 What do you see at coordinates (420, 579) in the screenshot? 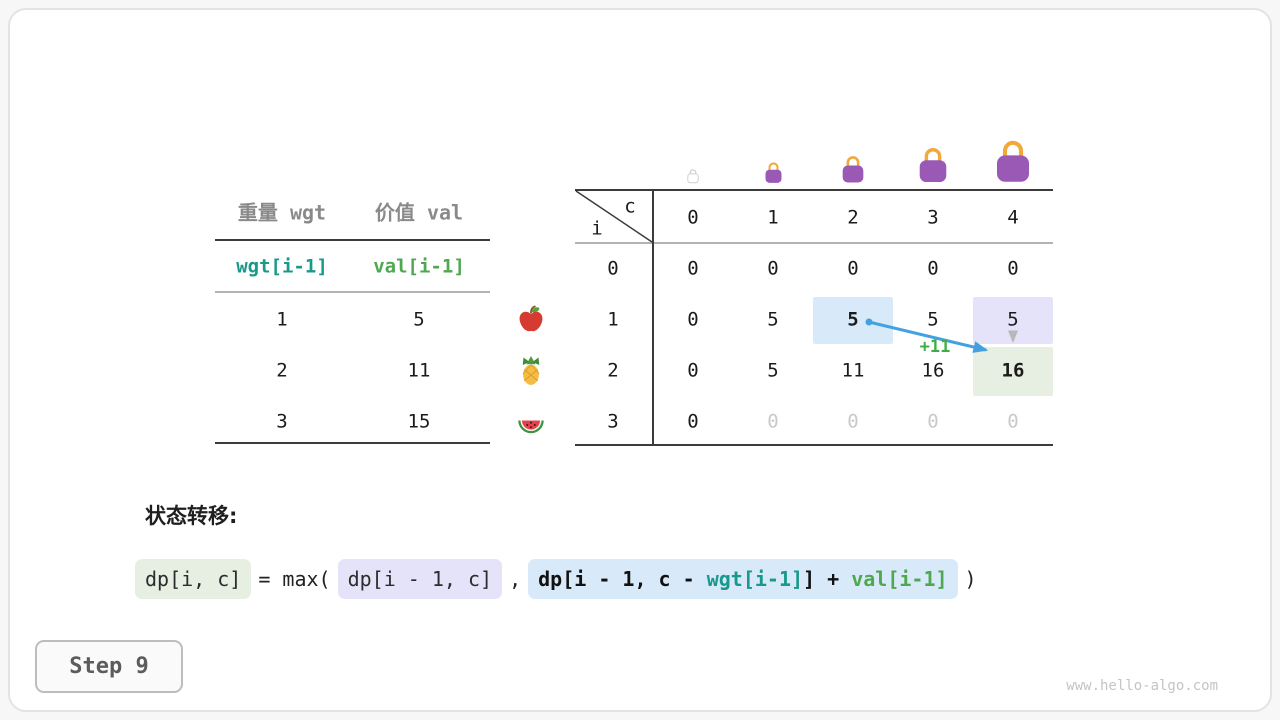
I see `formula-option1-box: dp[i - 1, c]` at bounding box center [420, 579].